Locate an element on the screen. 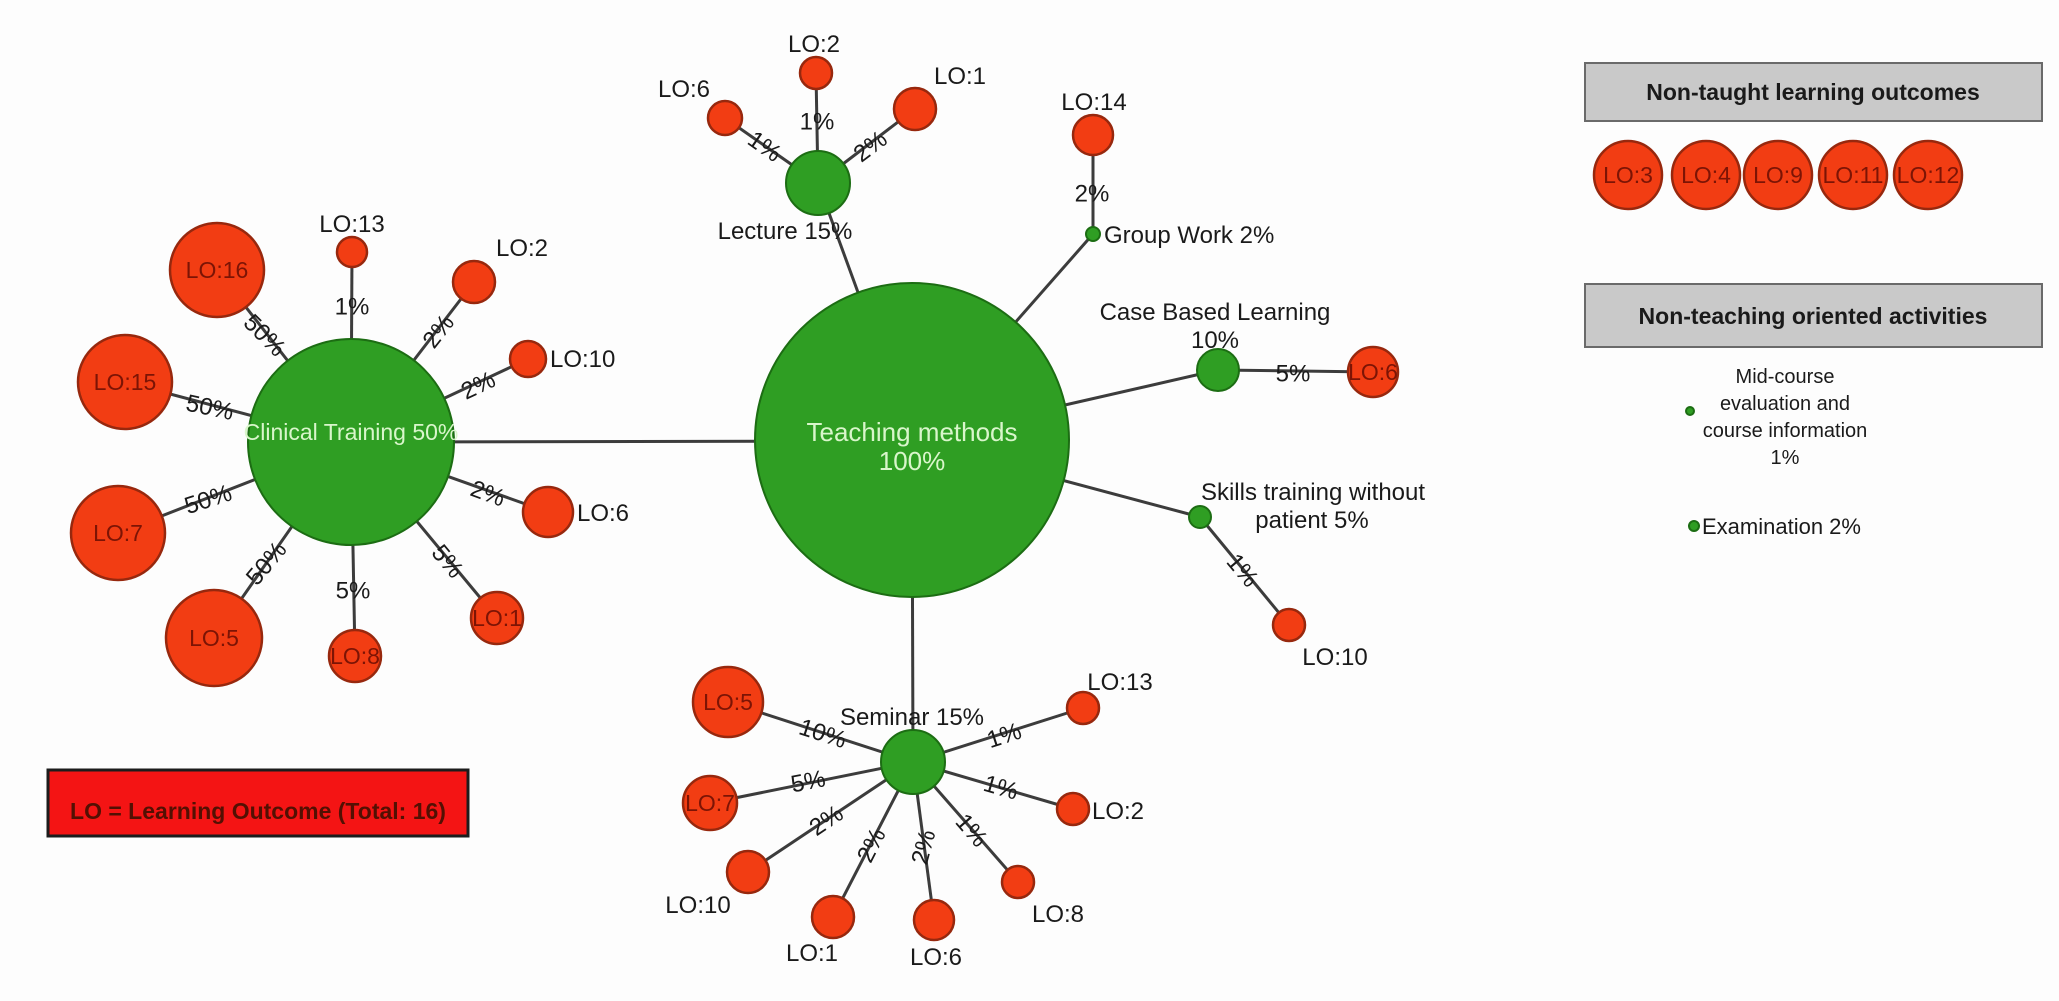 Image resolution: width=2059 pixels, height=1001 pixels. node-skills-lo10 is located at coordinates (1289, 625).